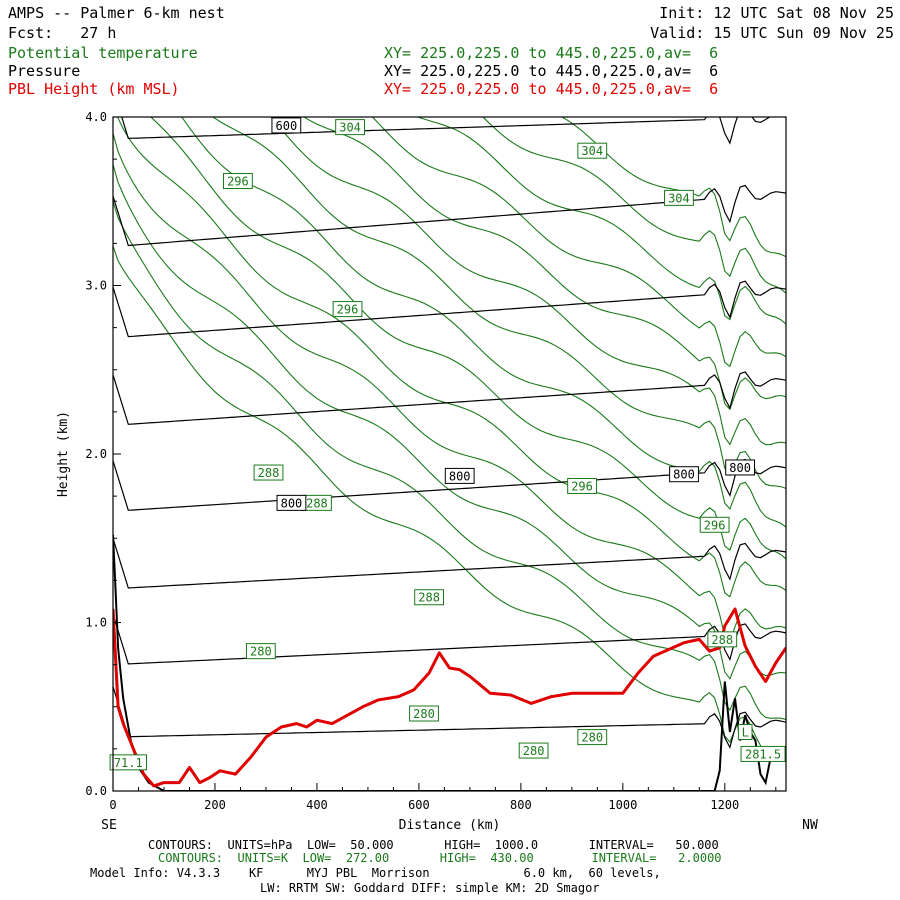 The height and width of the screenshot is (900, 900). What do you see at coordinates (96, 117) in the screenshot?
I see `y-tick-label: 4.0` at bounding box center [96, 117].